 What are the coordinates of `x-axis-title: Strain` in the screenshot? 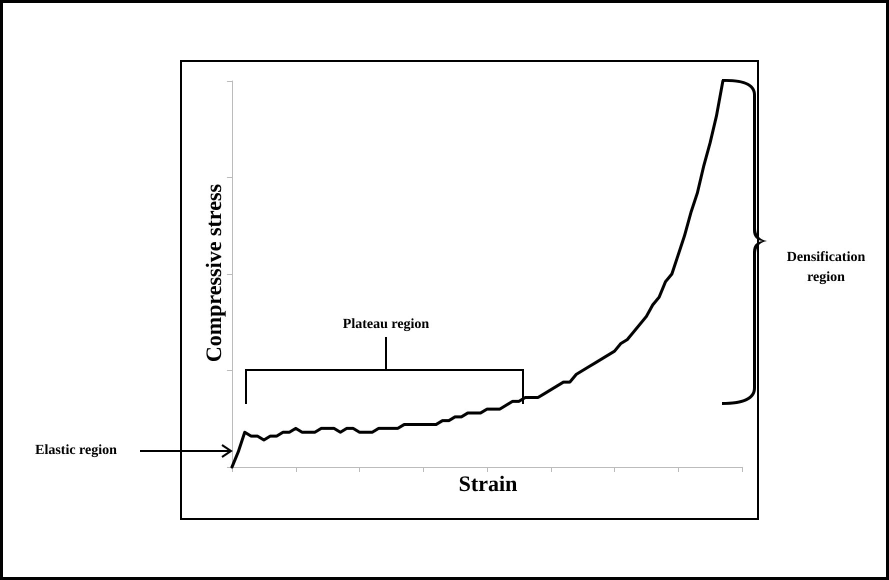 It's located at (488, 484).